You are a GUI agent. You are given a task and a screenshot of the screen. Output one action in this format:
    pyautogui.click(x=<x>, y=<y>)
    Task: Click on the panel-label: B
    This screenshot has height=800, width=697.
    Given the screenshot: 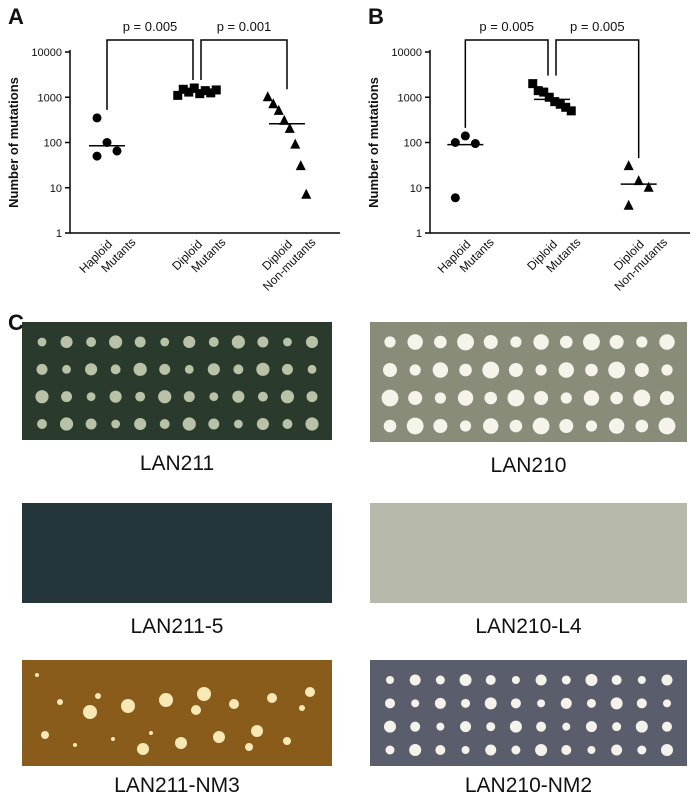 What is the action you would take?
    pyautogui.click(x=376, y=16)
    